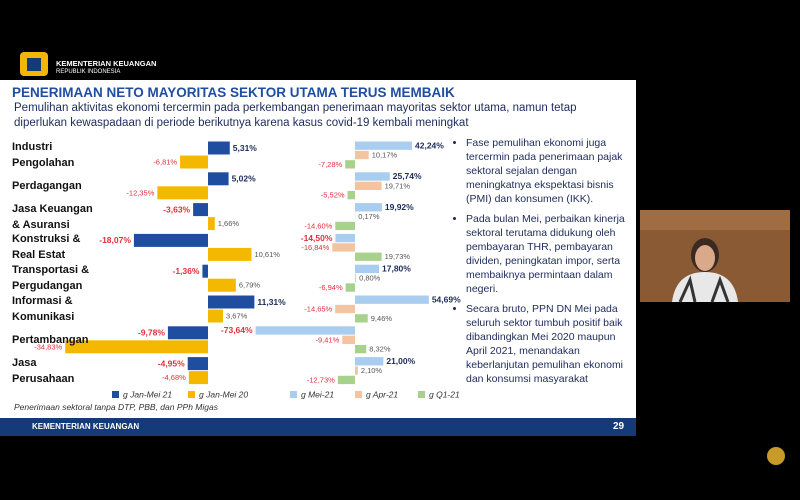 The image size is (800, 500). What do you see at coordinates (268, 254) in the screenshot?
I see `value-label: 10,61%` at bounding box center [268, 254].